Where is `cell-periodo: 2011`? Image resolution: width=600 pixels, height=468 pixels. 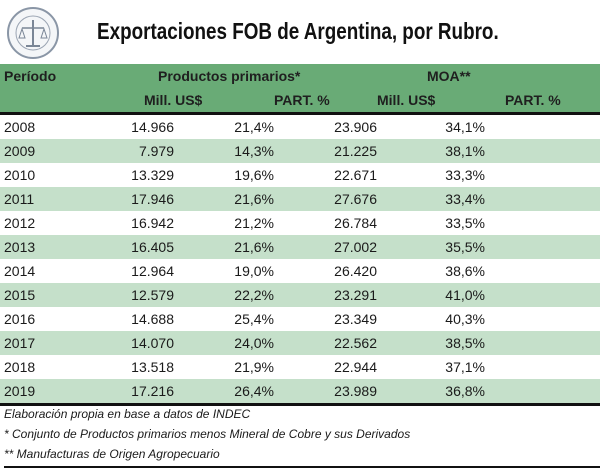 cell-periodo: 2011 is located at coordinates (19, 199).